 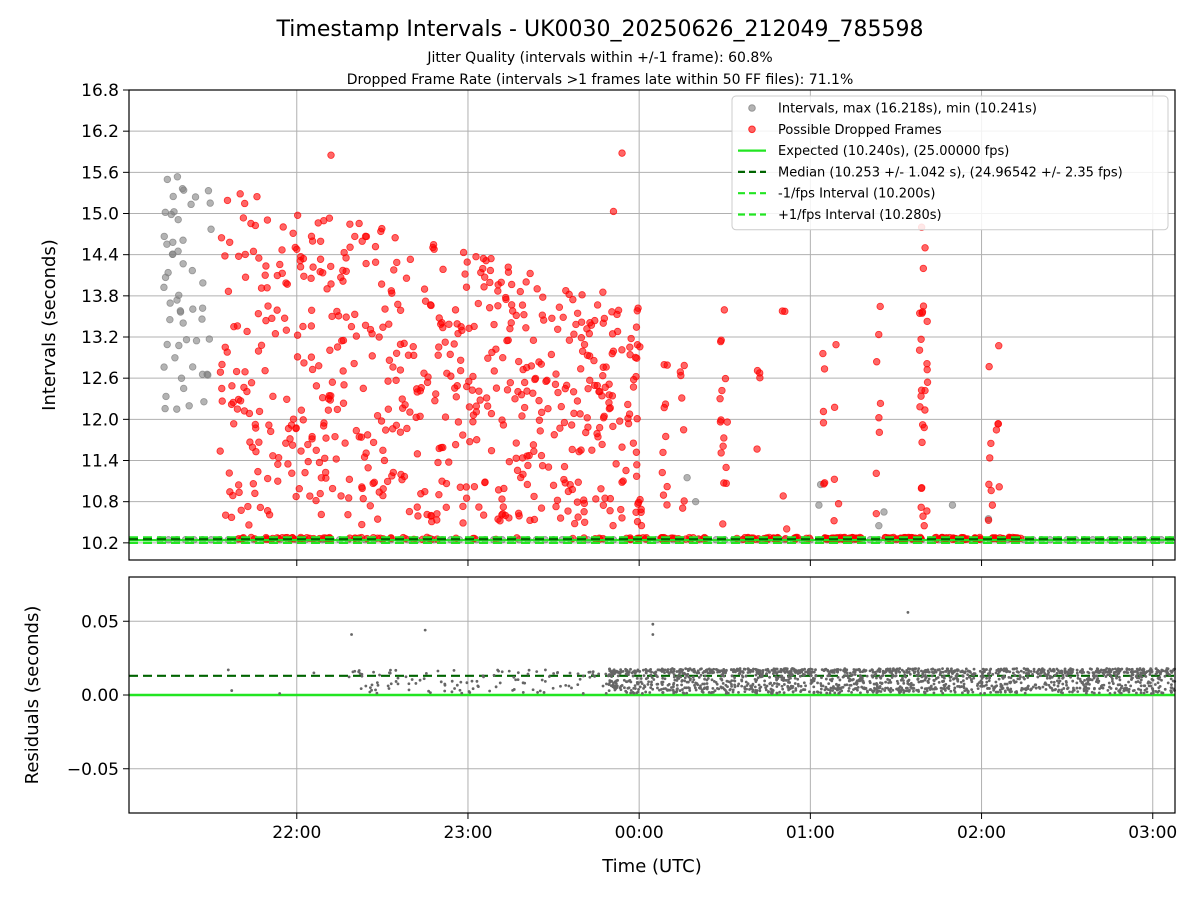 What do you see at coordinates (100, 503) in the screenshot?
I see `intervals-ytick-label: 10.8` at bounding box center [100, 503].